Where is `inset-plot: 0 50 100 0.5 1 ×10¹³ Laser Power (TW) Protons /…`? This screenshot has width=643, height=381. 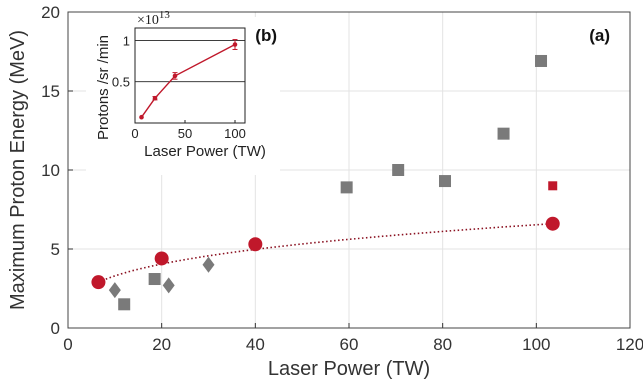
inset-plot: 0 50 100 0.5 1 ×10¹³ Laser Power (TW) Protons /… is located at coordinates (183, 92).